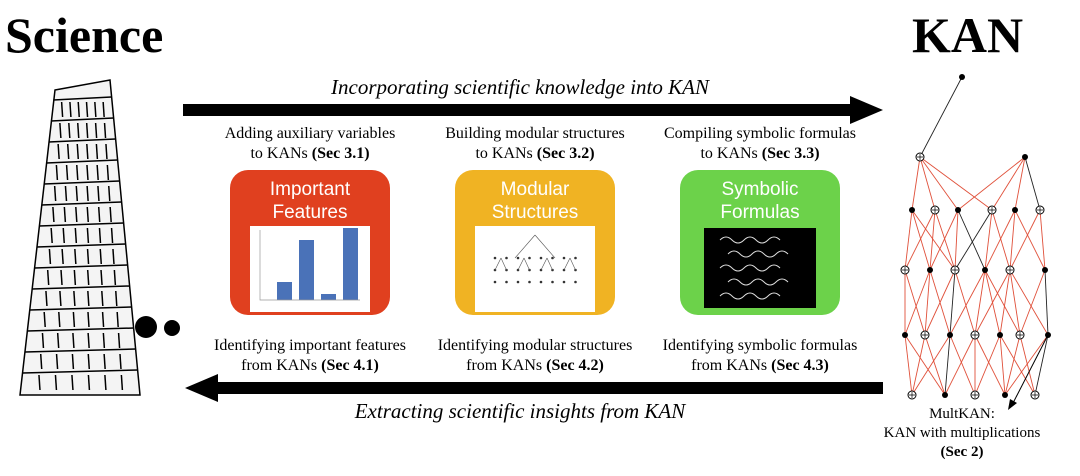  Describe the element at coordinates (341, 153) in the screenshot. I see `caption-section: (Sec 3.1)` at that location.